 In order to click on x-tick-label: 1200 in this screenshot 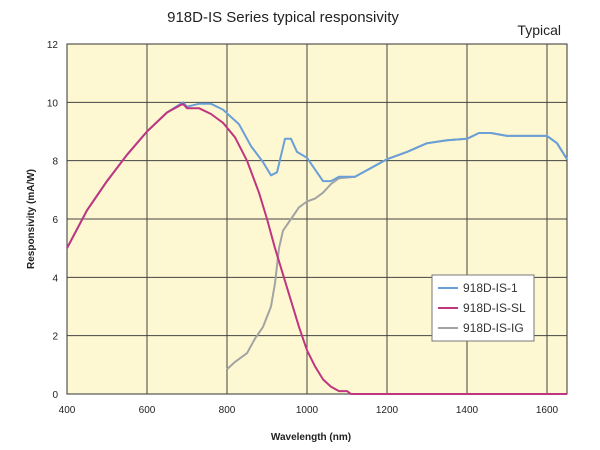, I will do `click(387, 410)`.